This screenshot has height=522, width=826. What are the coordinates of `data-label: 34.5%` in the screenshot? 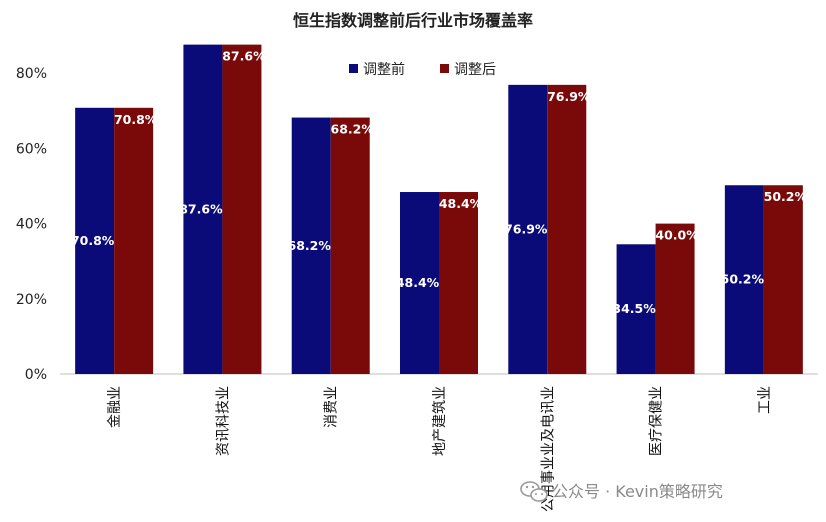 It's located at (634, 308).